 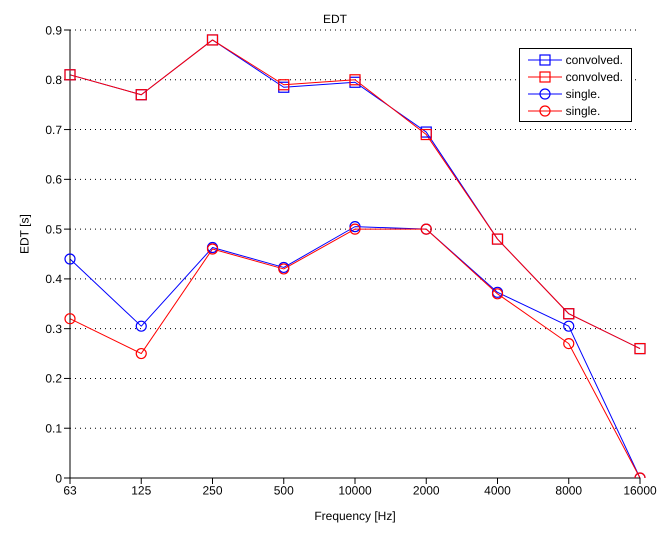 I want to click on y-tick-label: 0.1, so click(x=53, y=428).